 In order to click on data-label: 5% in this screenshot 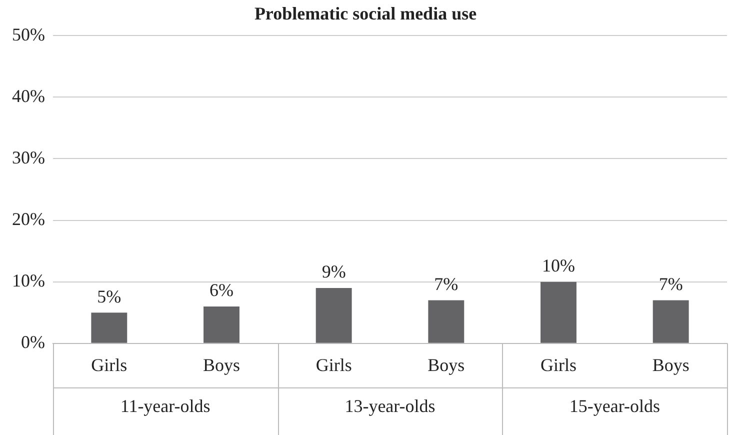, I will do `click(109, 296)`.